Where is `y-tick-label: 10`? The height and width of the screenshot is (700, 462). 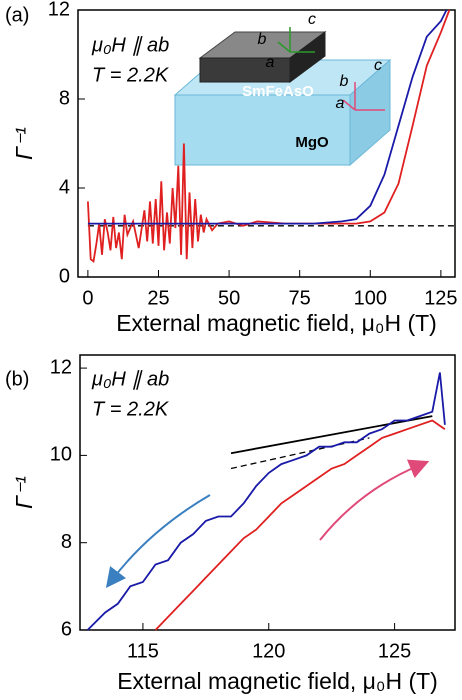
y-tick-label: 10 is located at coordinates (61, 455).